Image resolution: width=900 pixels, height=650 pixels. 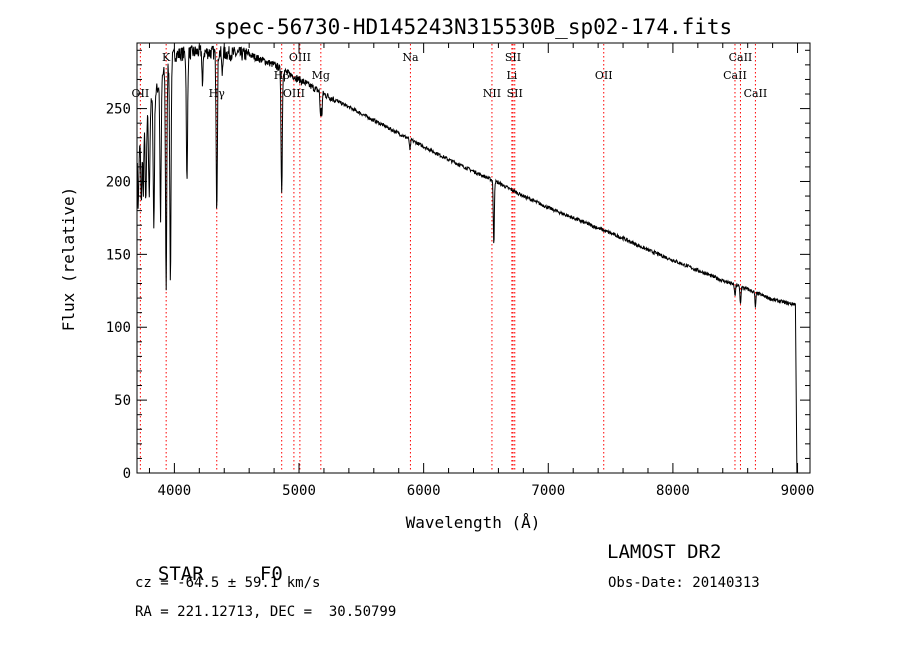 What do you see at coordinates (492, 93) in the screenshot?
I see `spectral-line-label: NII` at bounding box center [492, 93].